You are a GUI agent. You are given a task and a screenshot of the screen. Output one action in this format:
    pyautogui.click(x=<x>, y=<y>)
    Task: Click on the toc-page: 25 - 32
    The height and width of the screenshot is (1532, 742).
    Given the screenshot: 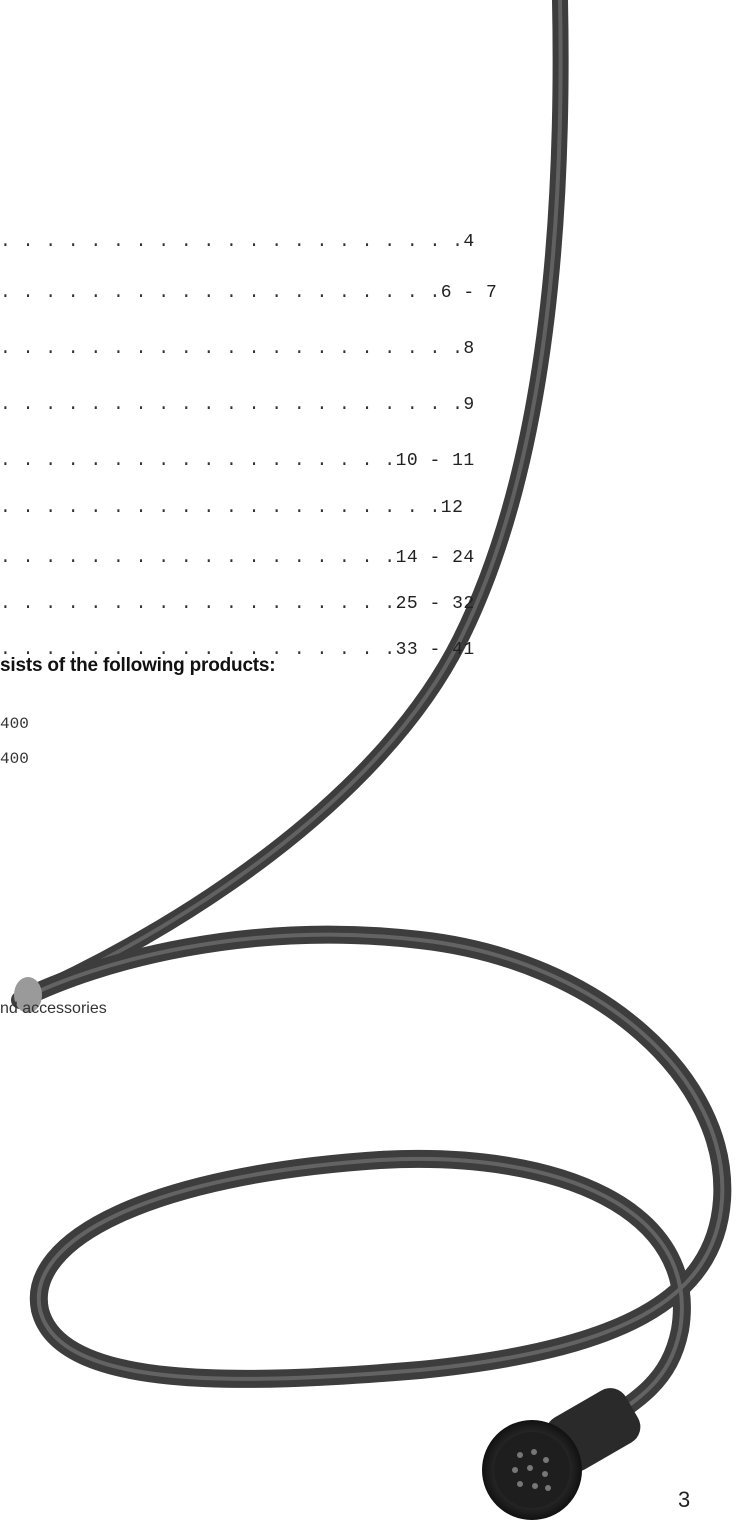 What is the action you would take?
    pyautogui.click(x=435, y=604)
    